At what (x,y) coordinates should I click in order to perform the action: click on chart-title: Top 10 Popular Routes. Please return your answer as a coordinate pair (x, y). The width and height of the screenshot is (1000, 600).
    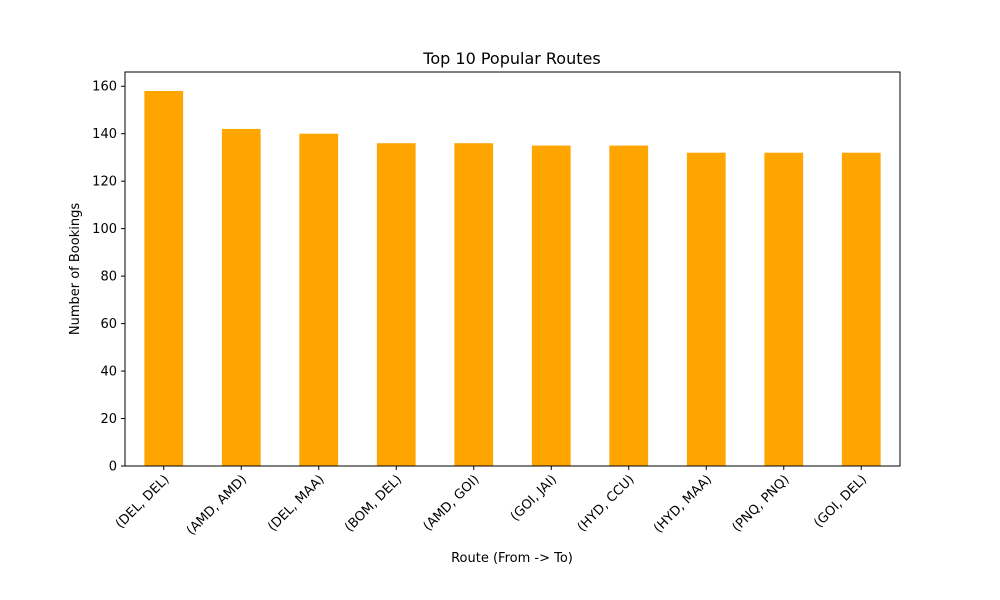
    Looking at the image, I should click on (511, 58).